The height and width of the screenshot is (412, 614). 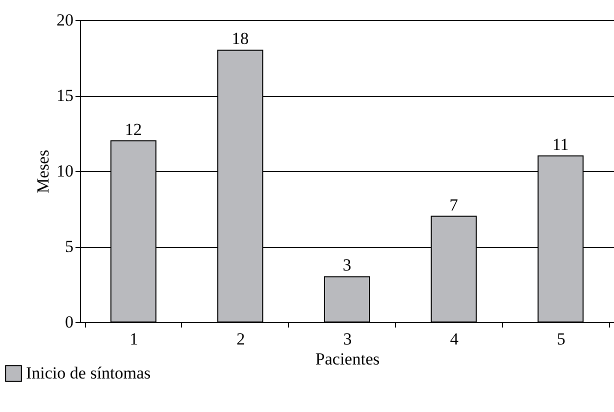 What do you see at coordinates (88, 373) in the screenshot?
I see `legend-label: Inicio de síntomas` at bounding box center [88, 373].